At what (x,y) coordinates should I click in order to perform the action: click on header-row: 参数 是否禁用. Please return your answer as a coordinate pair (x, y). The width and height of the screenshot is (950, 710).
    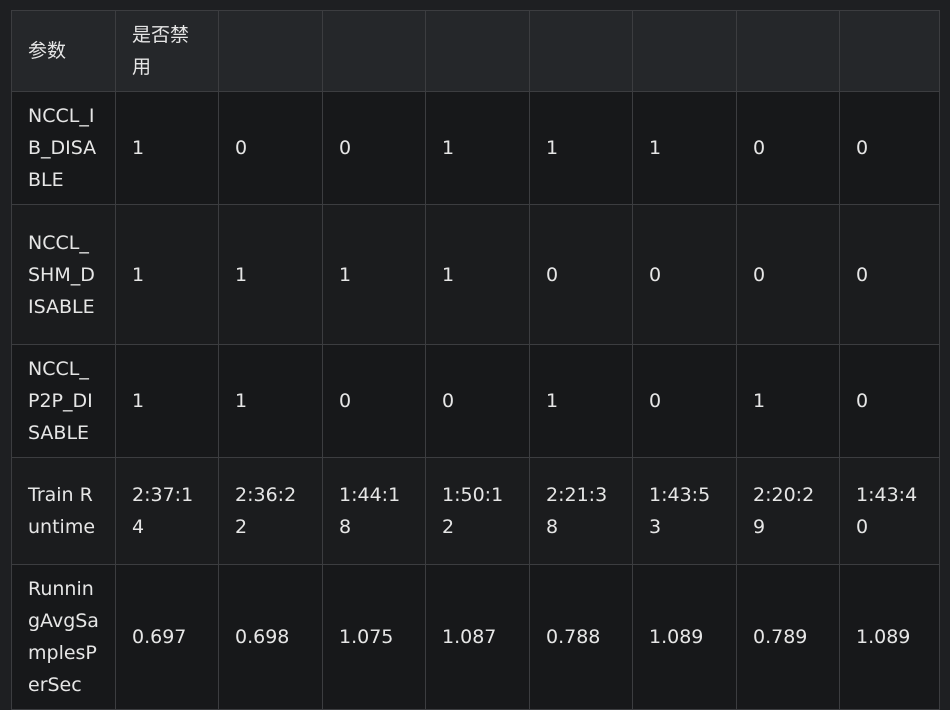
    Looking at the image, I should click on (475, 51).